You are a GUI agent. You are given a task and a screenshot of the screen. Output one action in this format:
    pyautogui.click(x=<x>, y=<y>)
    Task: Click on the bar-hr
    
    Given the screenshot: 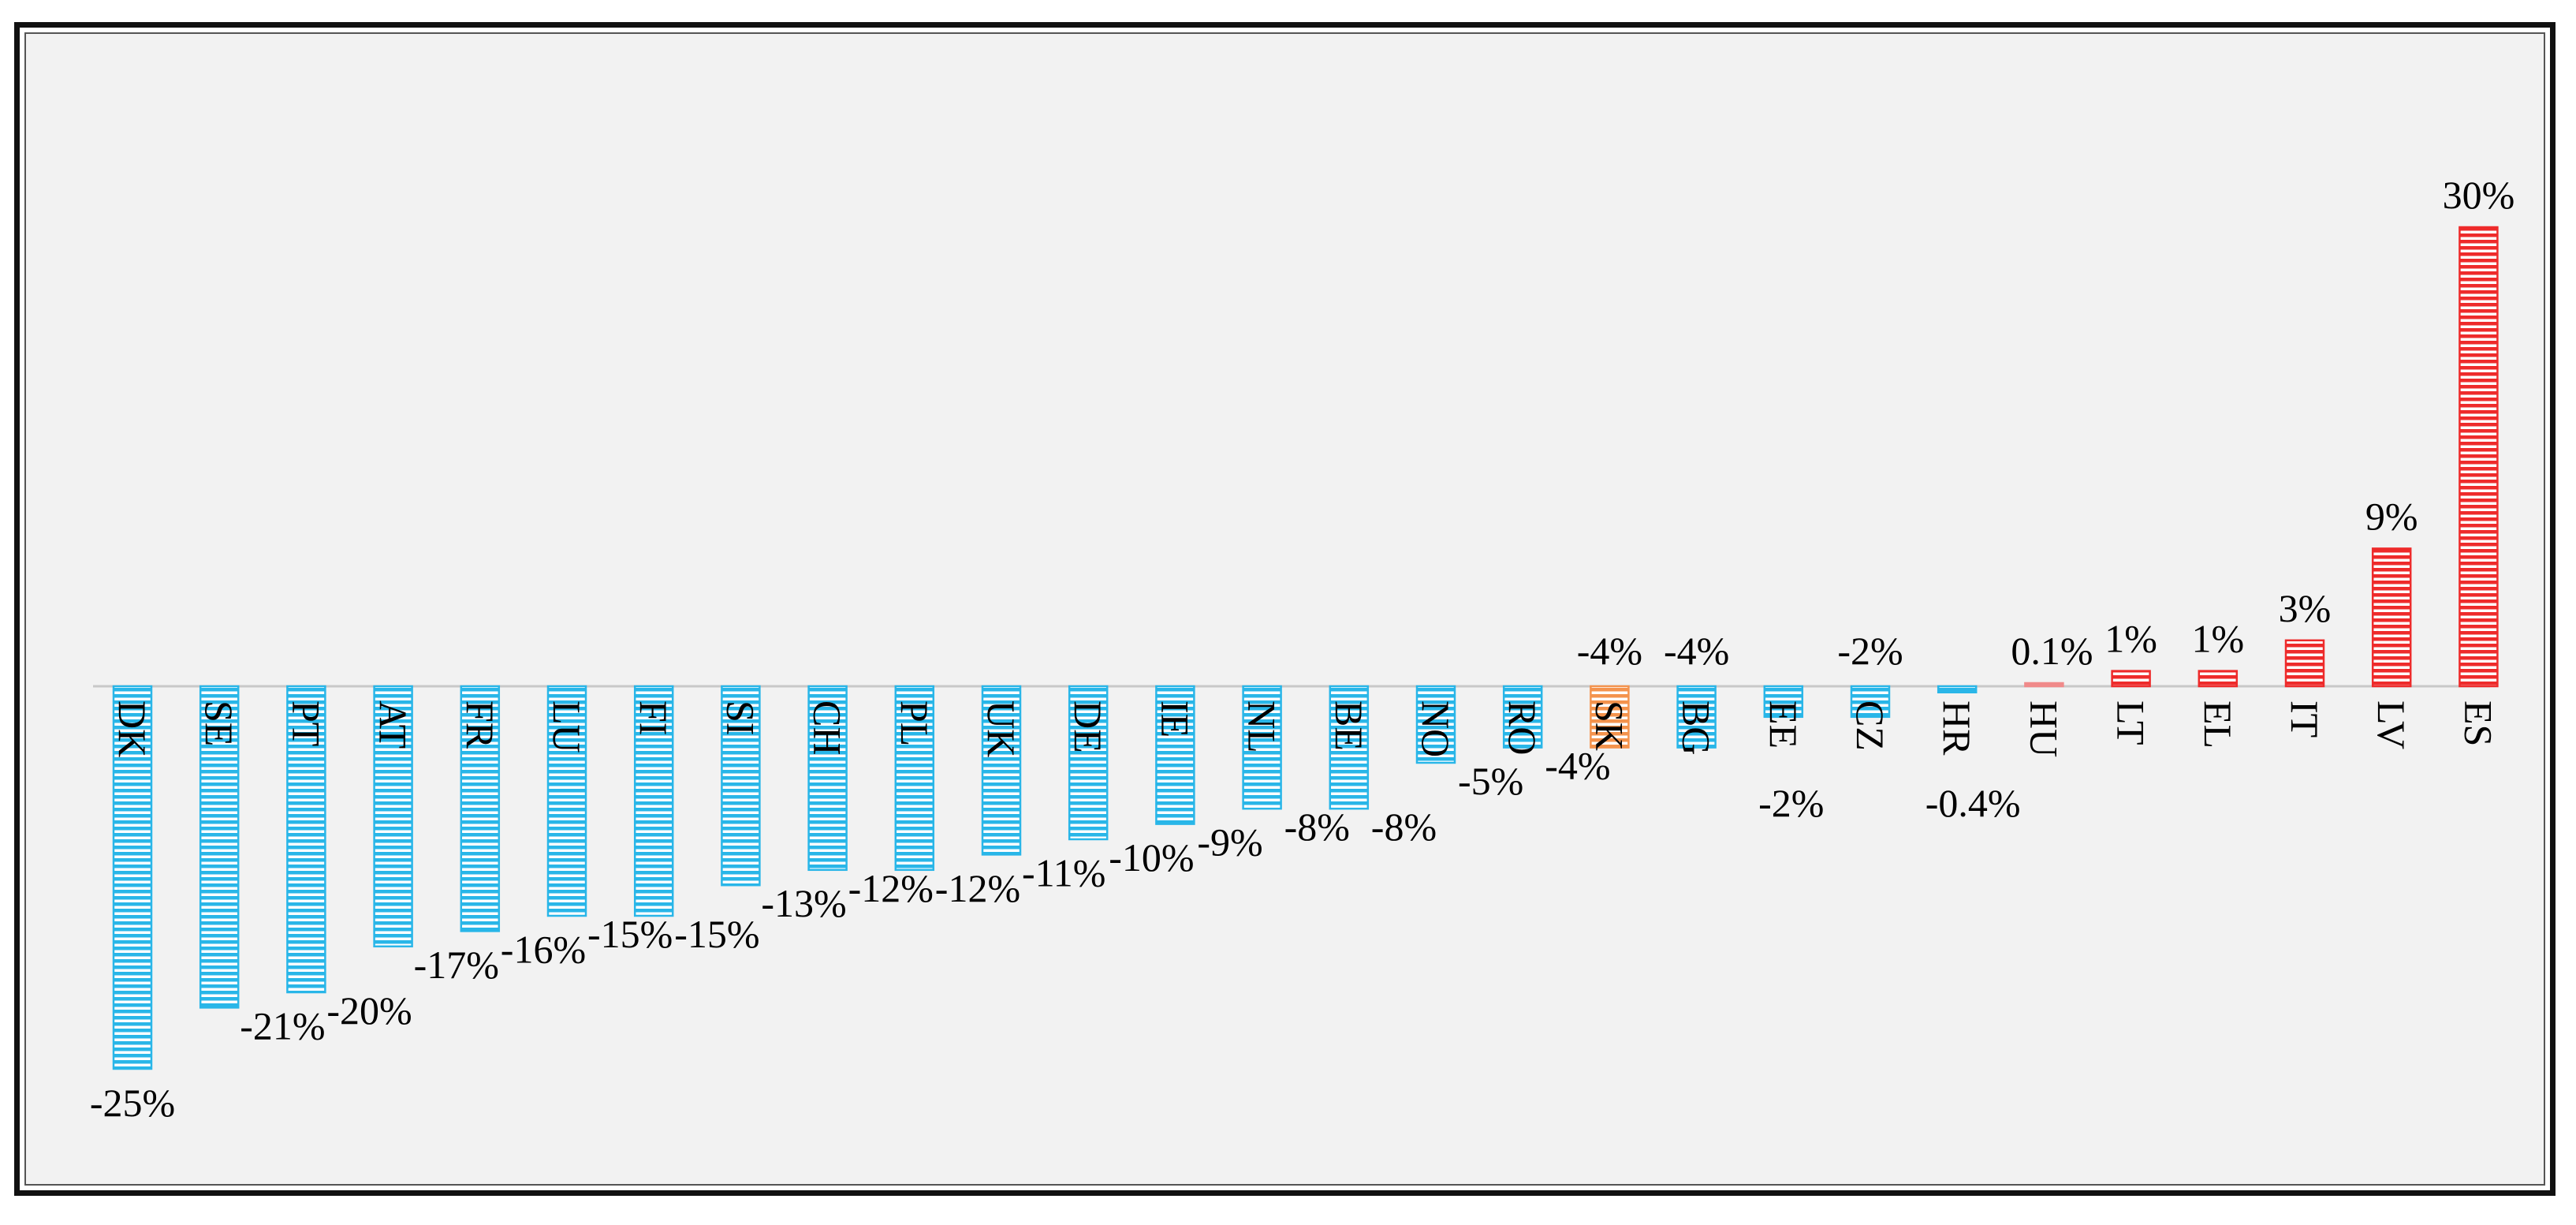 What is the action you would take?
    pyautogui.click(x=1957, y=689)
    